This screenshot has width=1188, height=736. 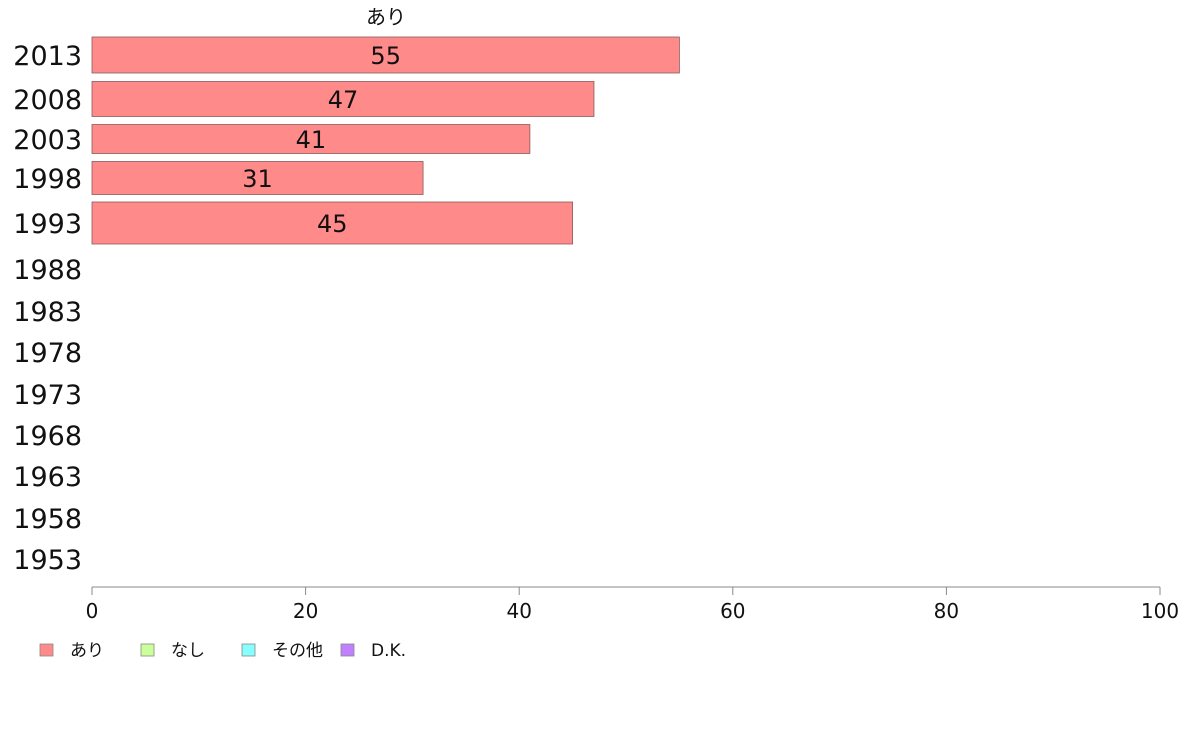 What do you see at coordinates (386, 17) in the screenshot?
I see `column-title: あり` at bounding box center [386, 17].